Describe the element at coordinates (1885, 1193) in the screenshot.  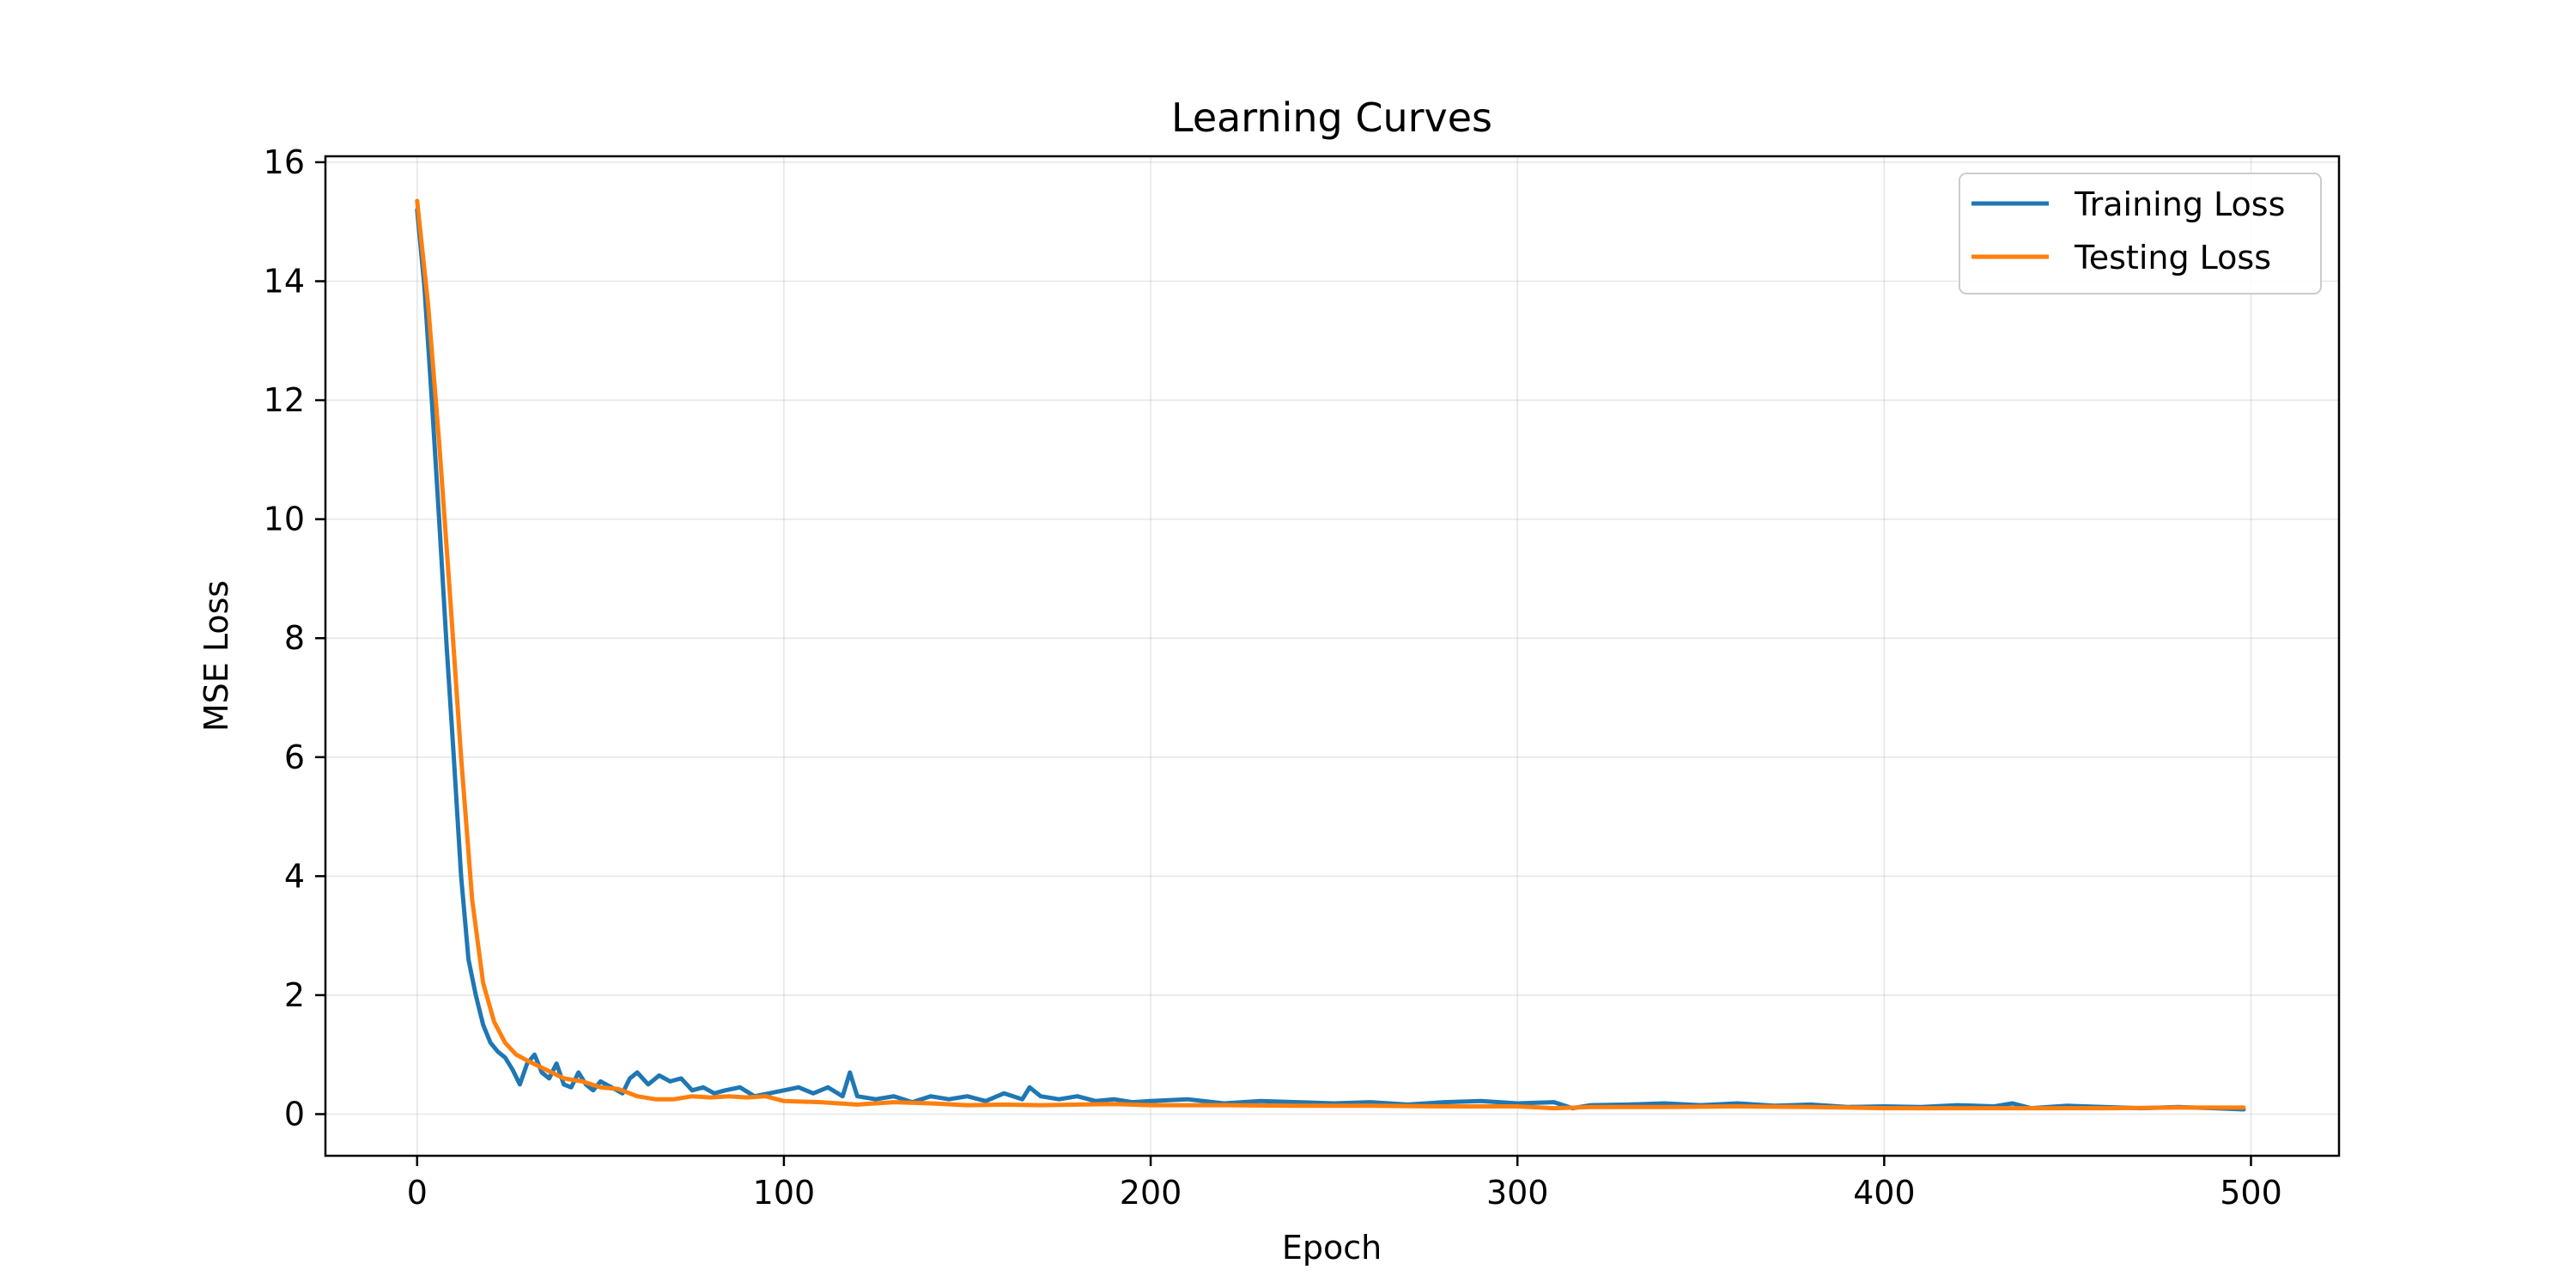
I see `x-tick-label: 400` at that location.